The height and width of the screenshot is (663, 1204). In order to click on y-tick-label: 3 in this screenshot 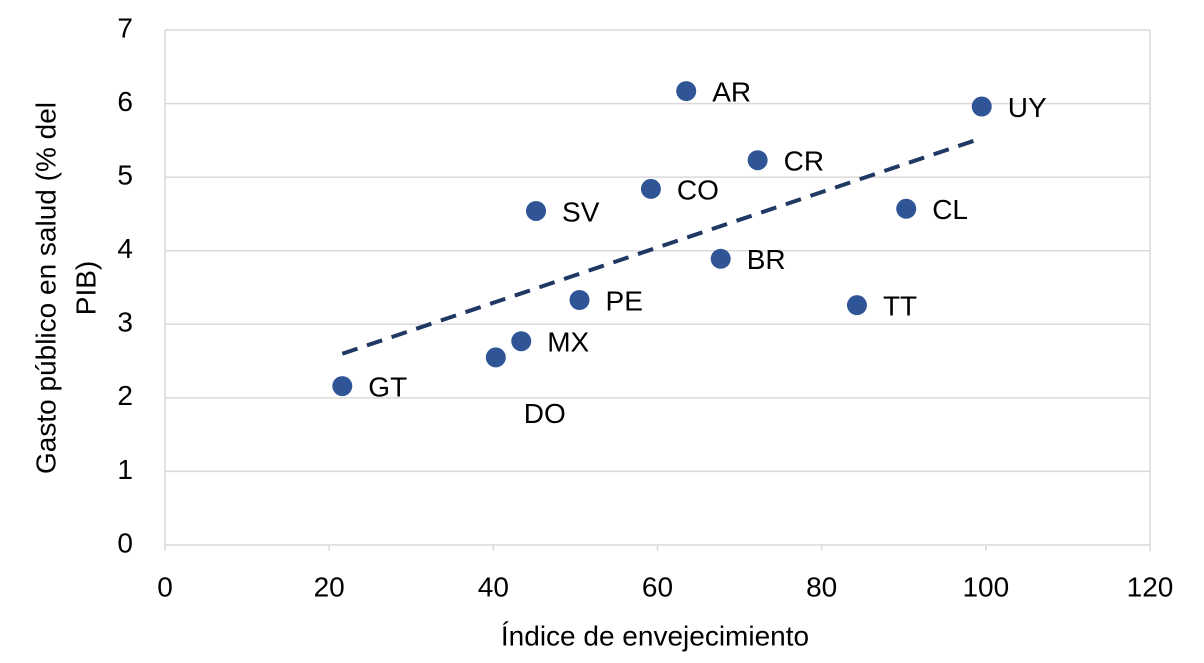, I will do `click(125, 322)`.